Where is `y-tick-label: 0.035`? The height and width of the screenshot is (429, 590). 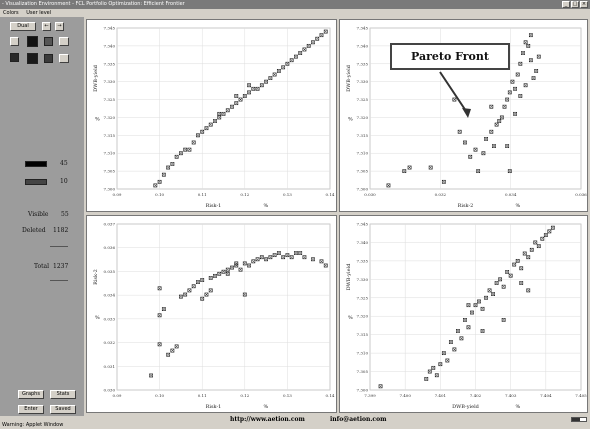 y-tick-label: 0.035 is located at coordinates (110, 271).